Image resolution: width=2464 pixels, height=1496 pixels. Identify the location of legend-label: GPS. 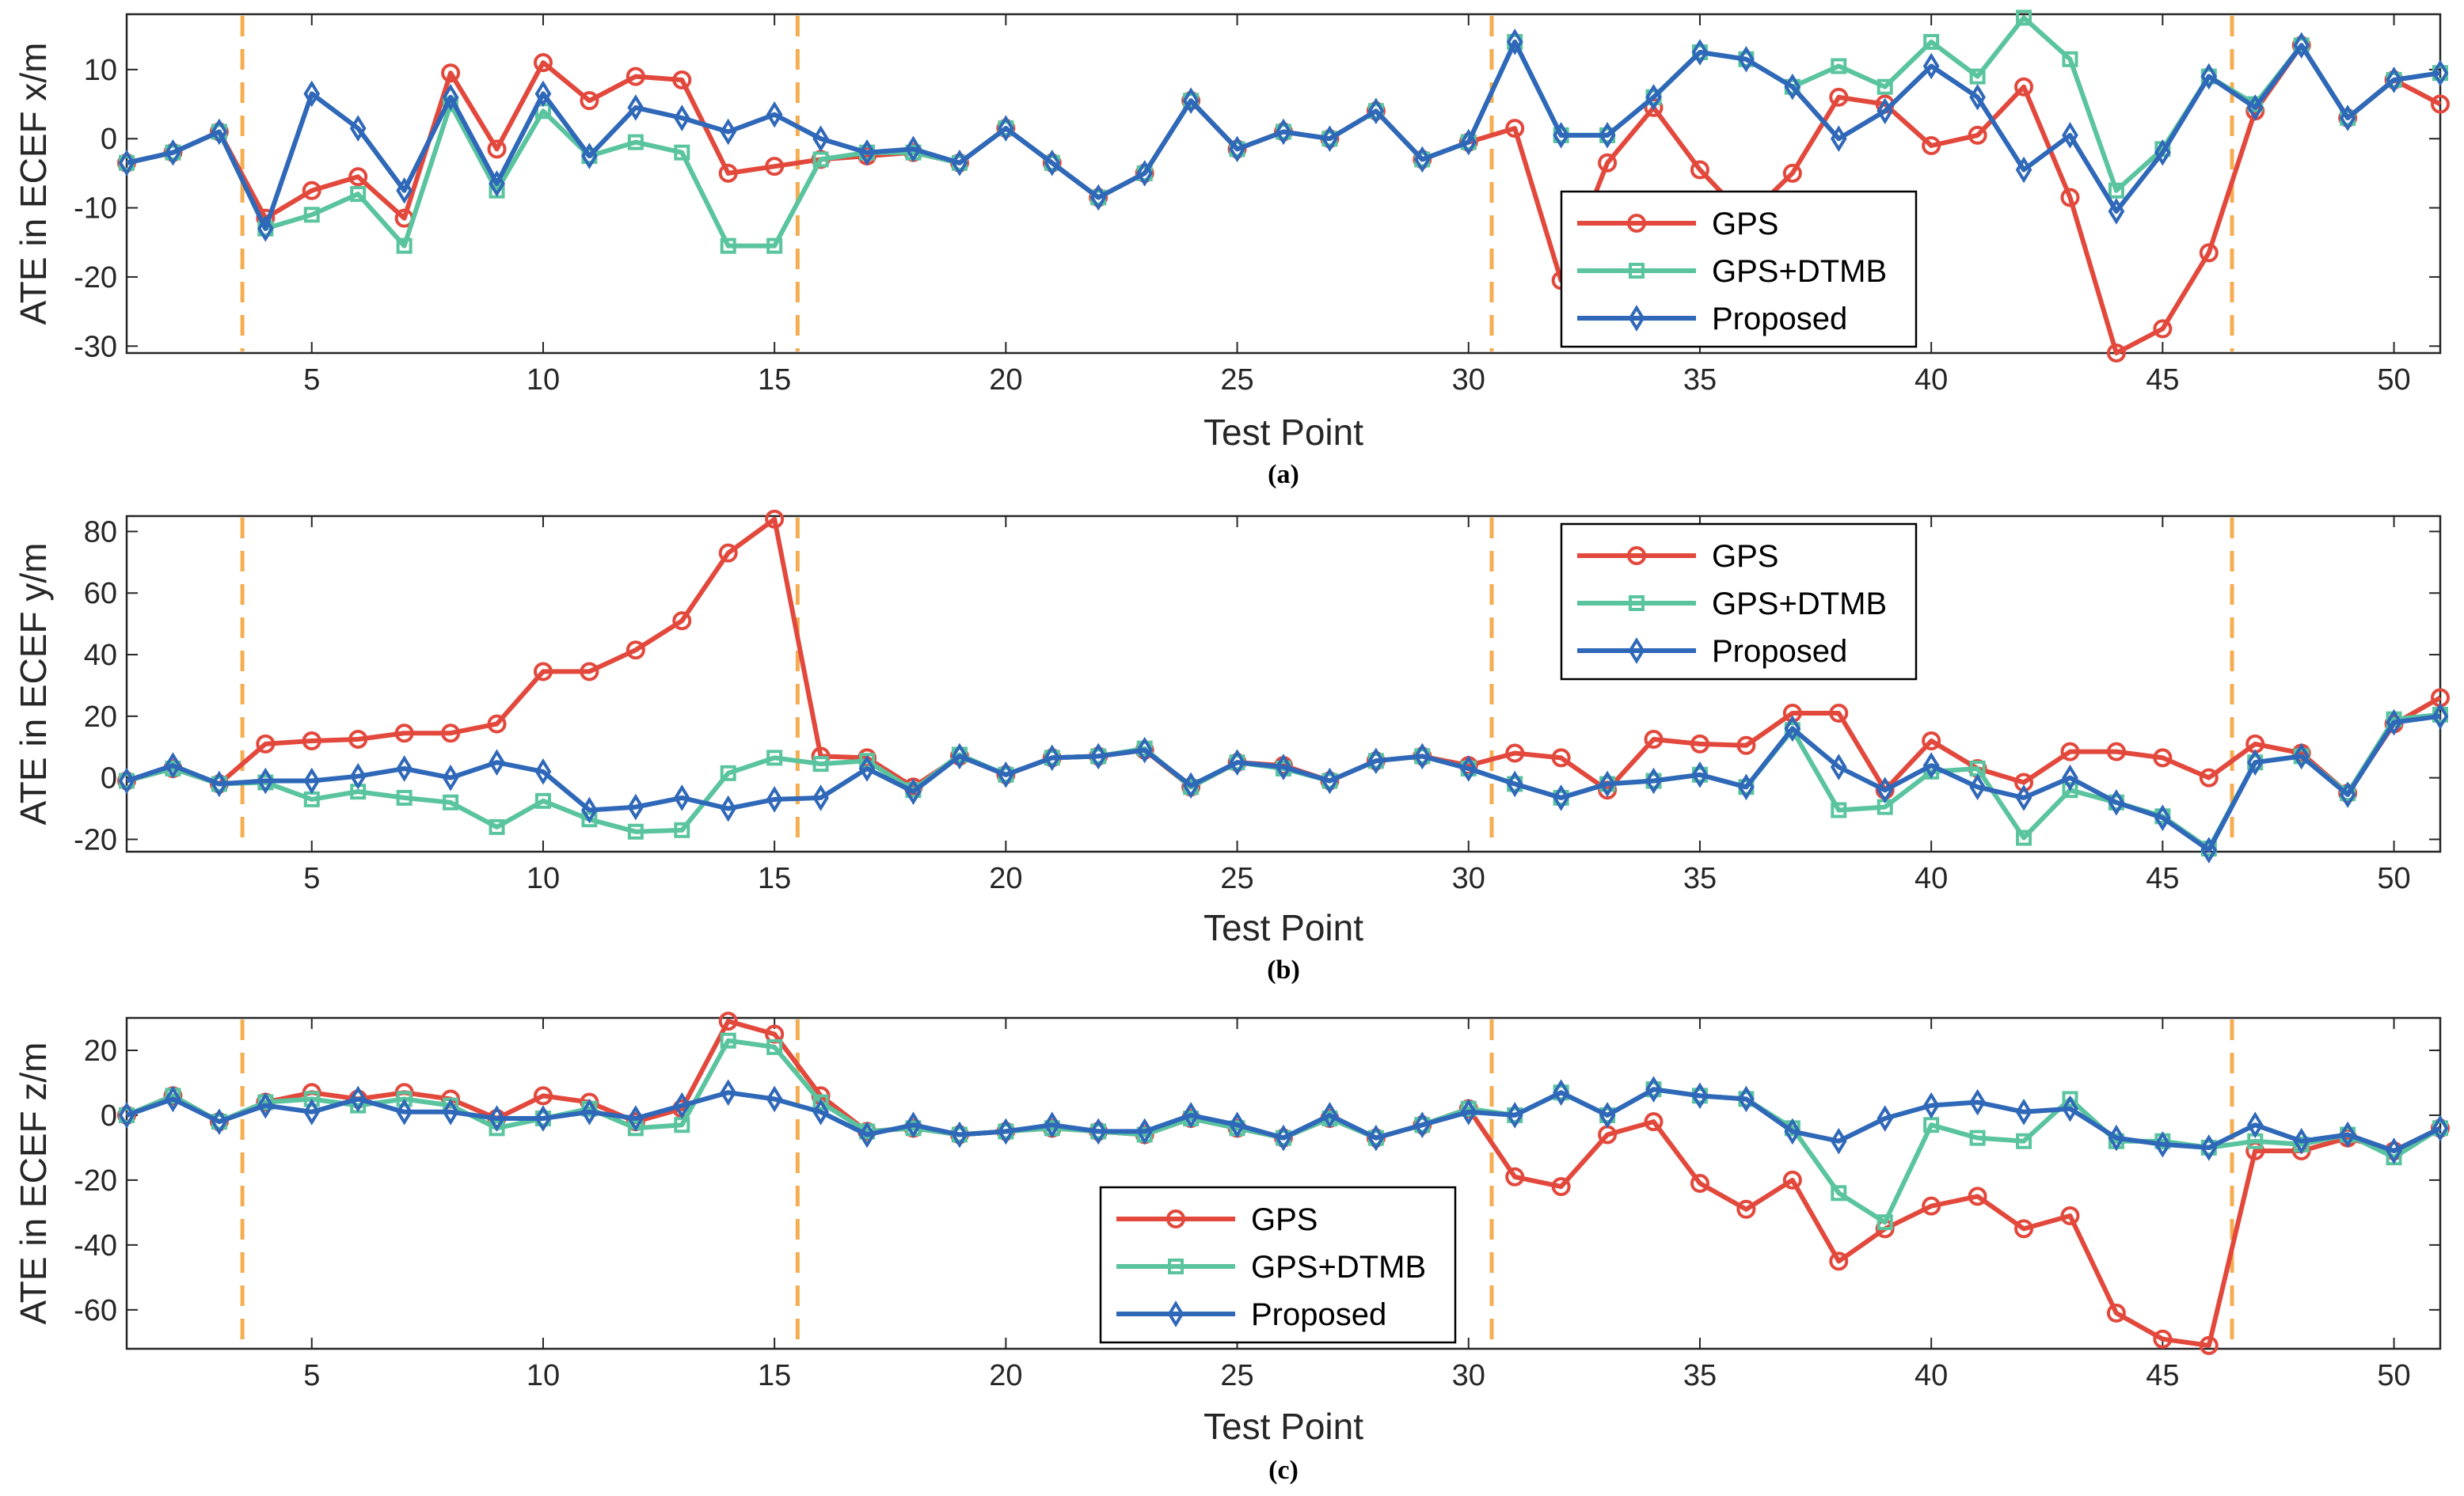
(1284, 1220).